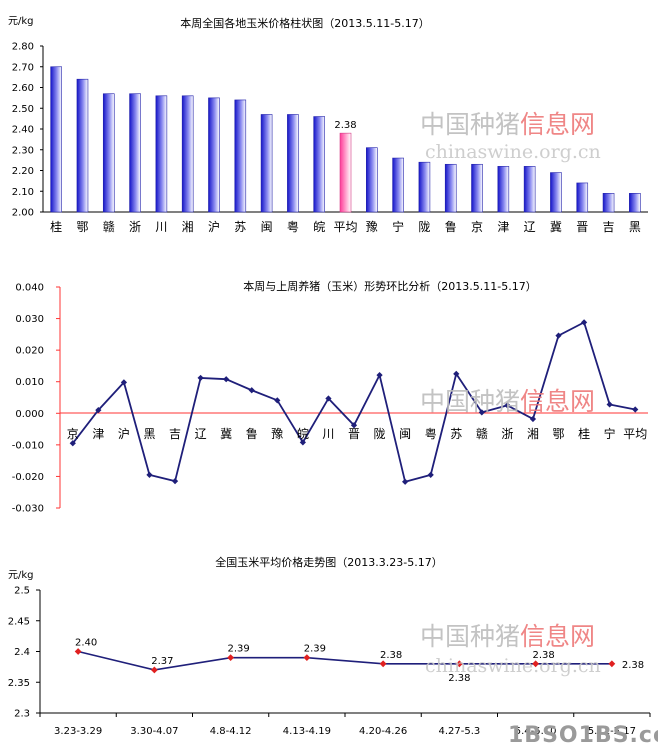 This screenshot has width=658, height=746. What do you see at coordinates (28, 509) in the screenshot?
I see `y-tick-label: -0.030` at bounding box center [28, 509].